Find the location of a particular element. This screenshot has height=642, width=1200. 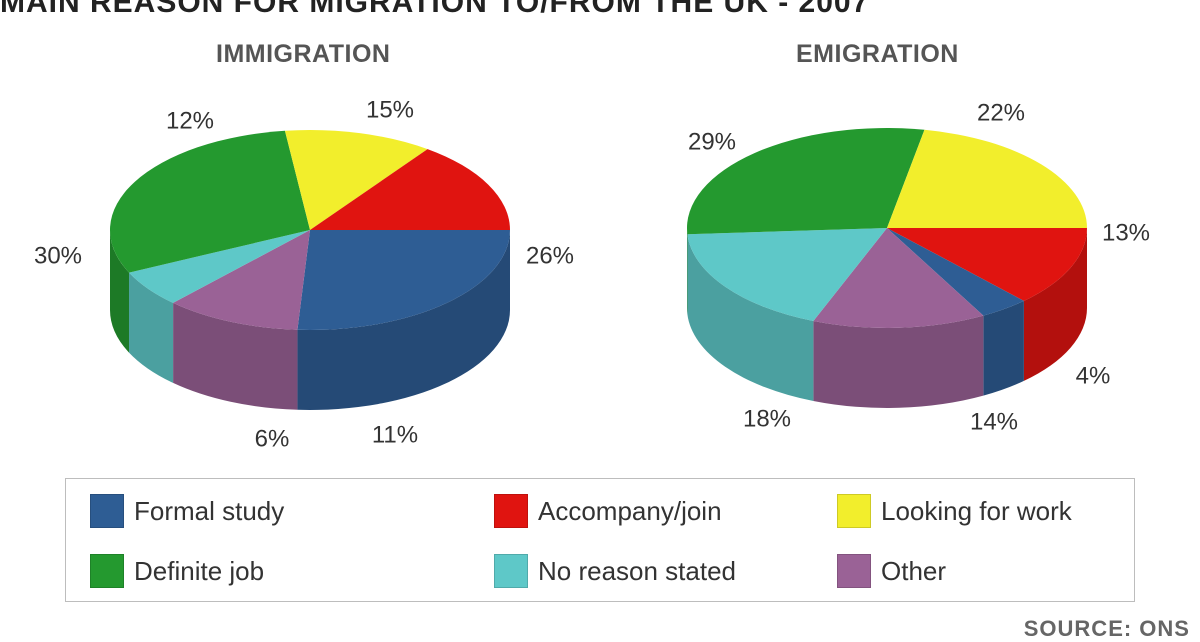

emigration-label-other: 14% is located at coordinates (994, 421).